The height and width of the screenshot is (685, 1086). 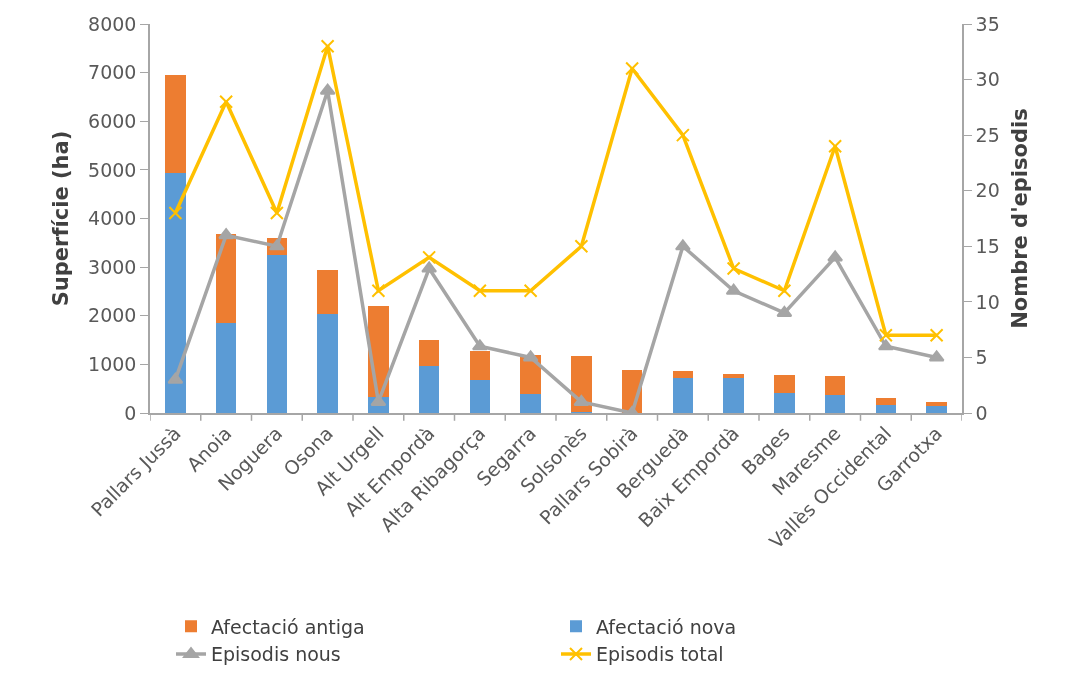 I want to click on y-tick-label: 5000, so click(x=112, y=169).